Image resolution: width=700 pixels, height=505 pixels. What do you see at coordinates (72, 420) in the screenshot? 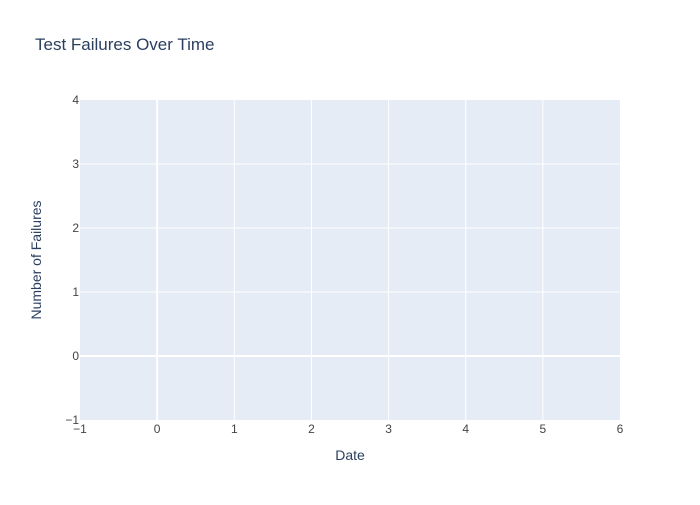
I see `y-tick-label: −1` at bounding box center [72, 420].